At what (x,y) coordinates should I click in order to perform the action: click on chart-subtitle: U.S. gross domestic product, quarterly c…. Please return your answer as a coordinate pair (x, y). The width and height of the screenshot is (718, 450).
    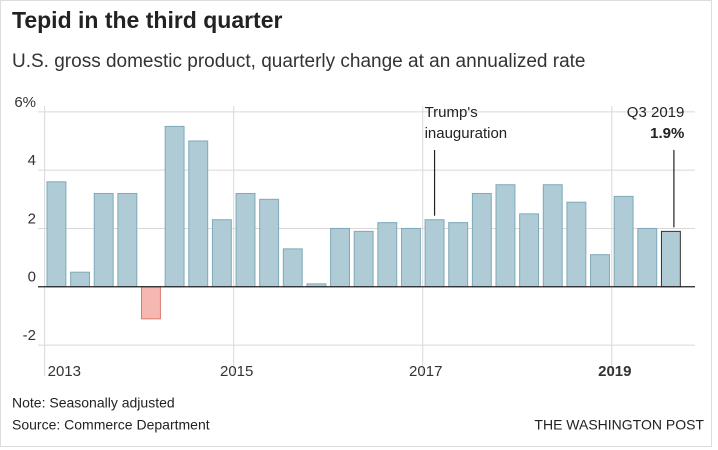
    Looking at the image, I should click on (299, 61).